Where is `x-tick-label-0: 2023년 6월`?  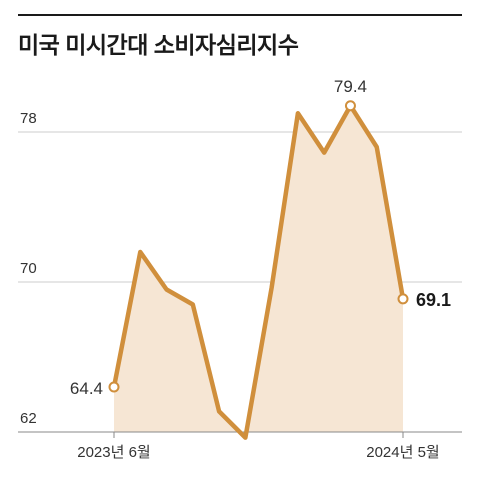
x-tick-label-0: 2023년 6월 is located at coordinates (113, 452).